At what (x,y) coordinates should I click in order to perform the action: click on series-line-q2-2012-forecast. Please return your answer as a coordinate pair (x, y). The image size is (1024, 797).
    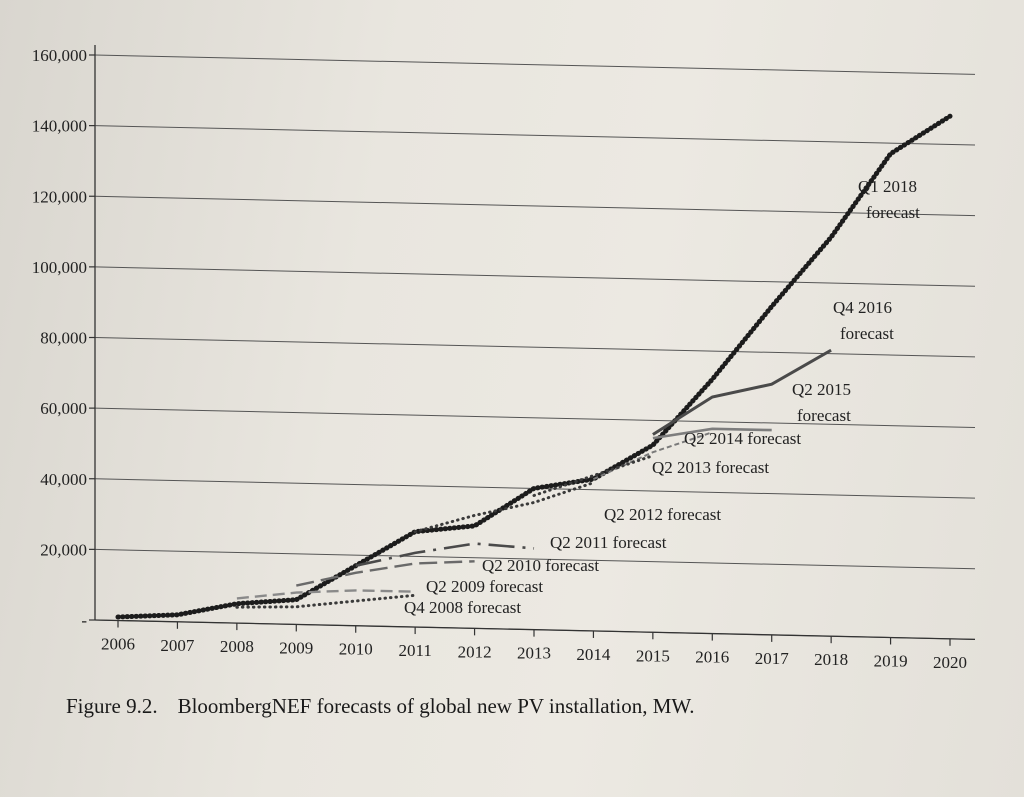
    Looking at the image, I should click on (504, 507).